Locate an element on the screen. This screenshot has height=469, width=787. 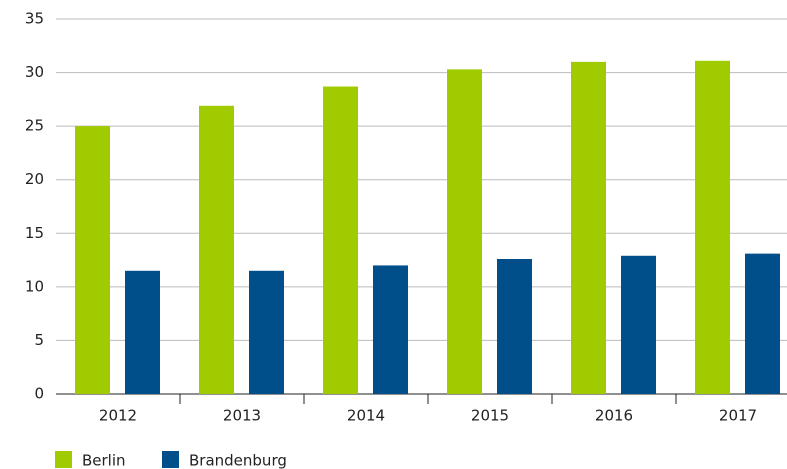
y-tick-label: 15 is located at coordinates (34, 233).